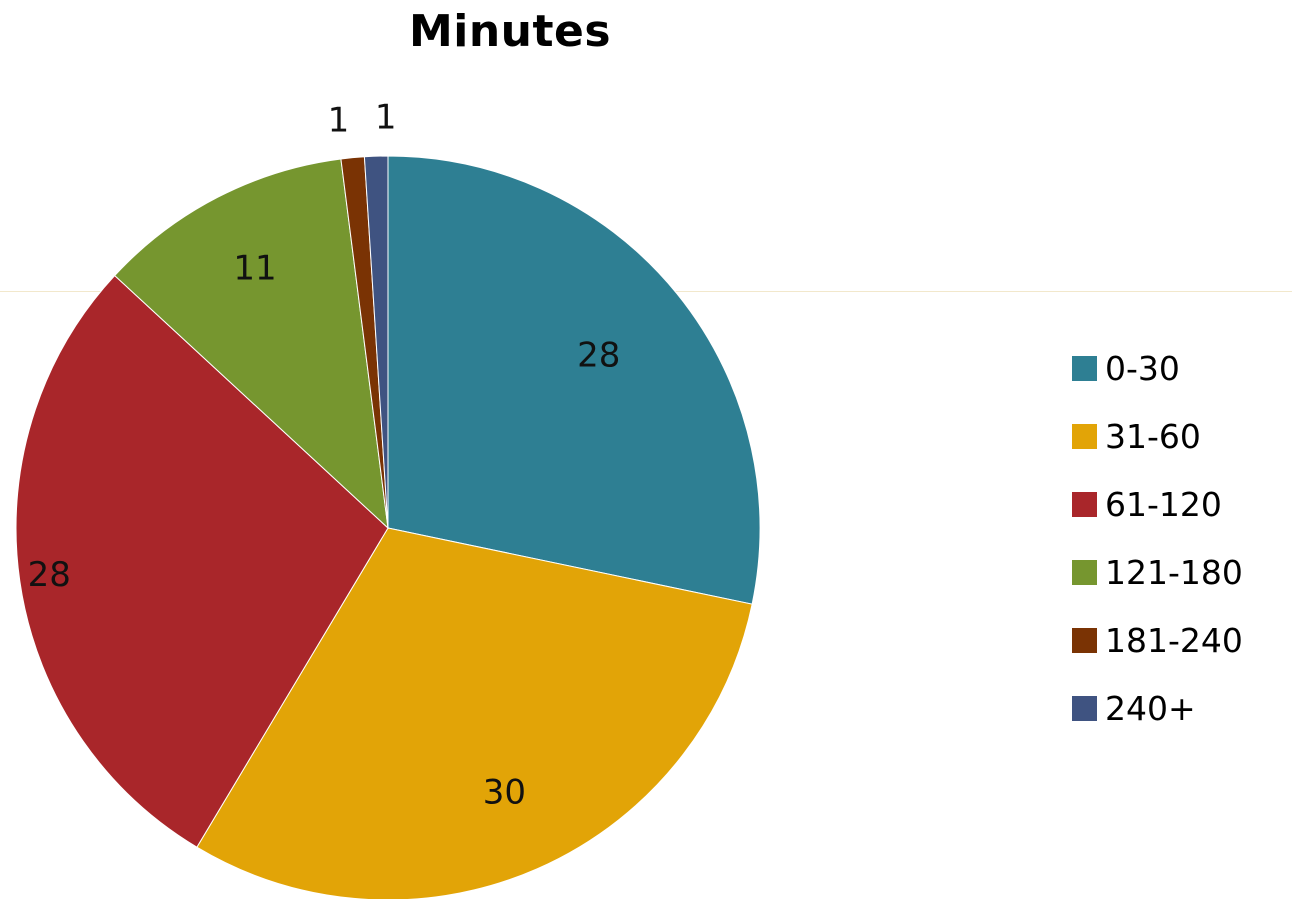 This screenshot has height=899, width=1292. I want to click on data-label-181-240: 1, so click(339, 120).